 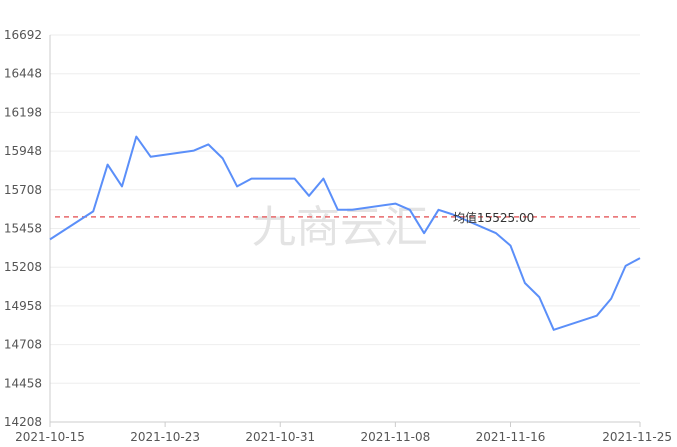 I want to click on y-tick-label: 15948, so click(x=23, y=151).